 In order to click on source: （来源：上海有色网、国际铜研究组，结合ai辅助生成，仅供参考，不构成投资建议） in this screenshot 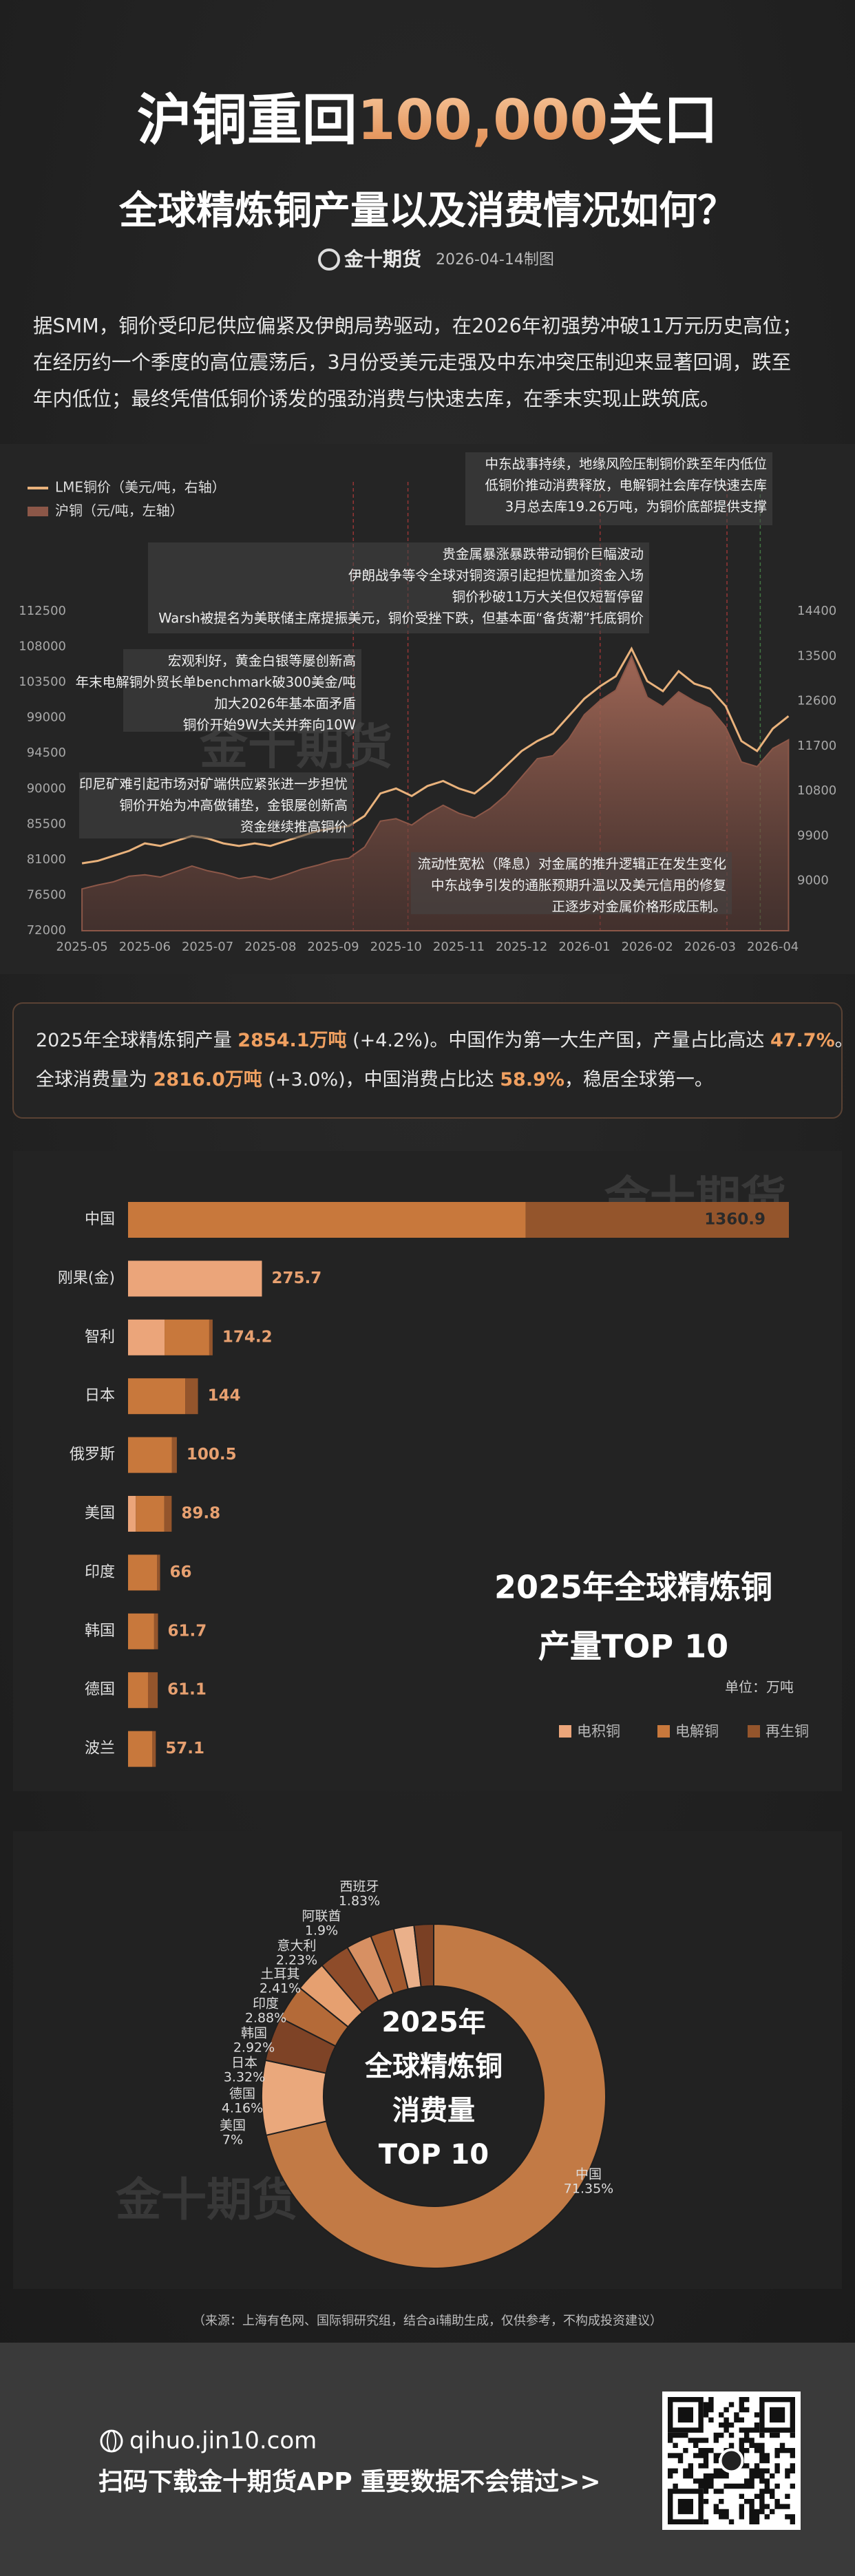, I will do `click(427, 2321)`.